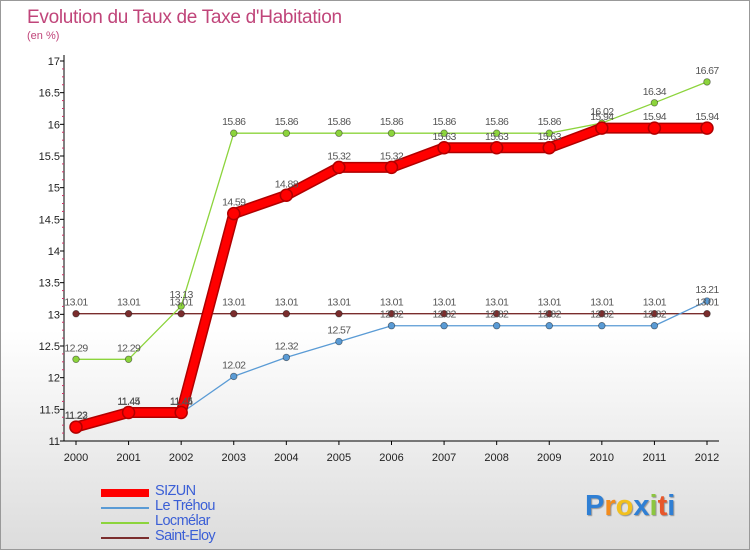  I want to click on data-label-locmelar: 12.29, so click(76, 348).